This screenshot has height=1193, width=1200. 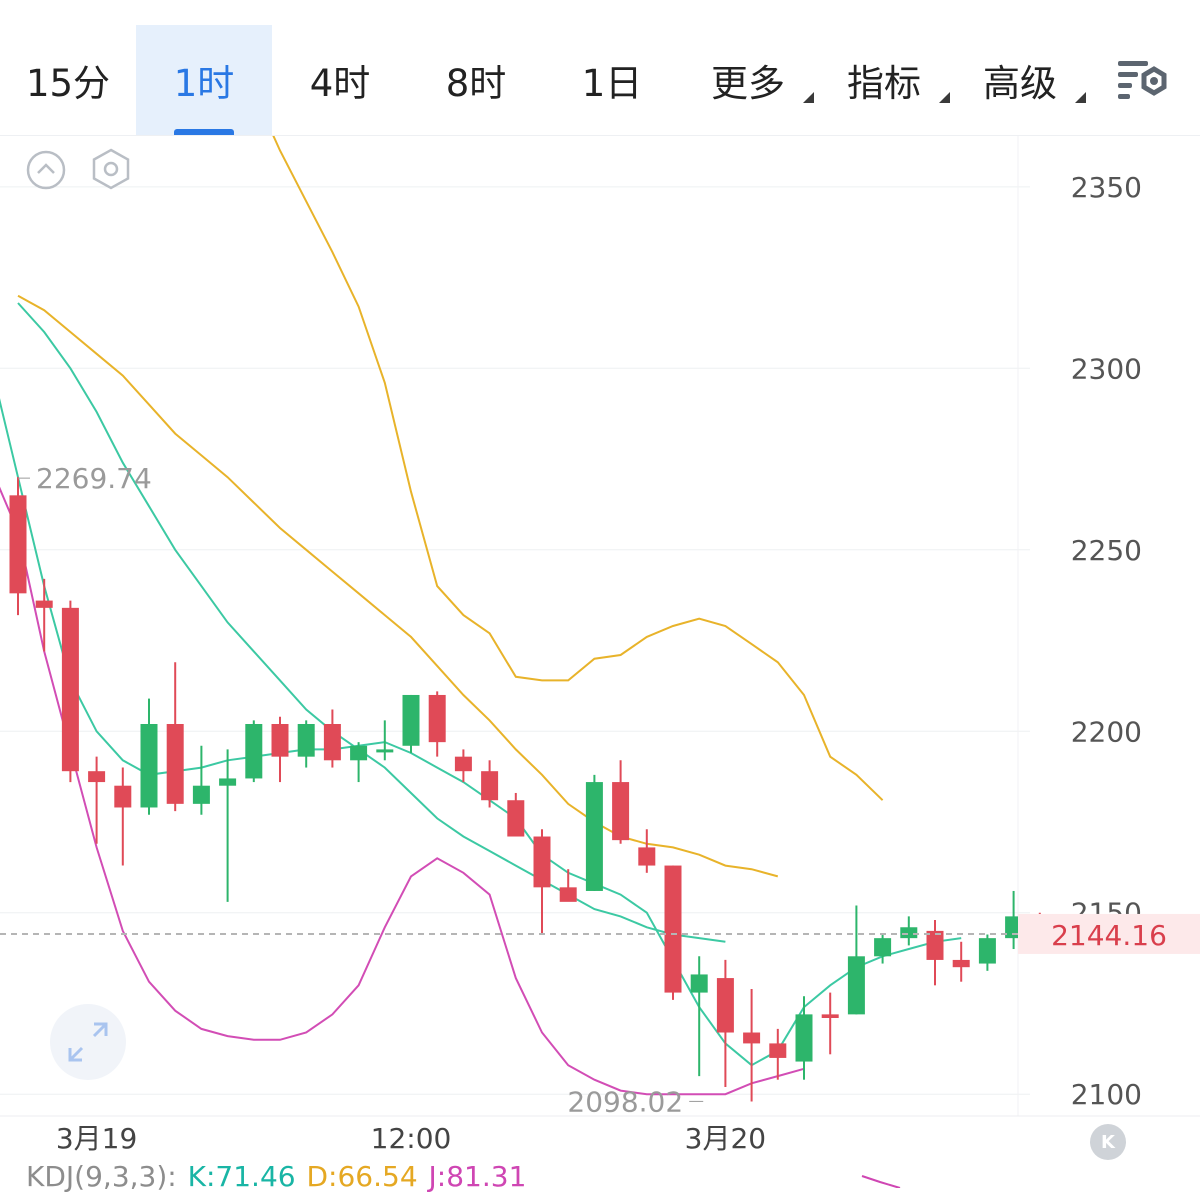 What do you see at coordinates (241, 1176) in the screenshot?
I see `kdj-k-value: K:71.46` at bounding box center [241, 1176].